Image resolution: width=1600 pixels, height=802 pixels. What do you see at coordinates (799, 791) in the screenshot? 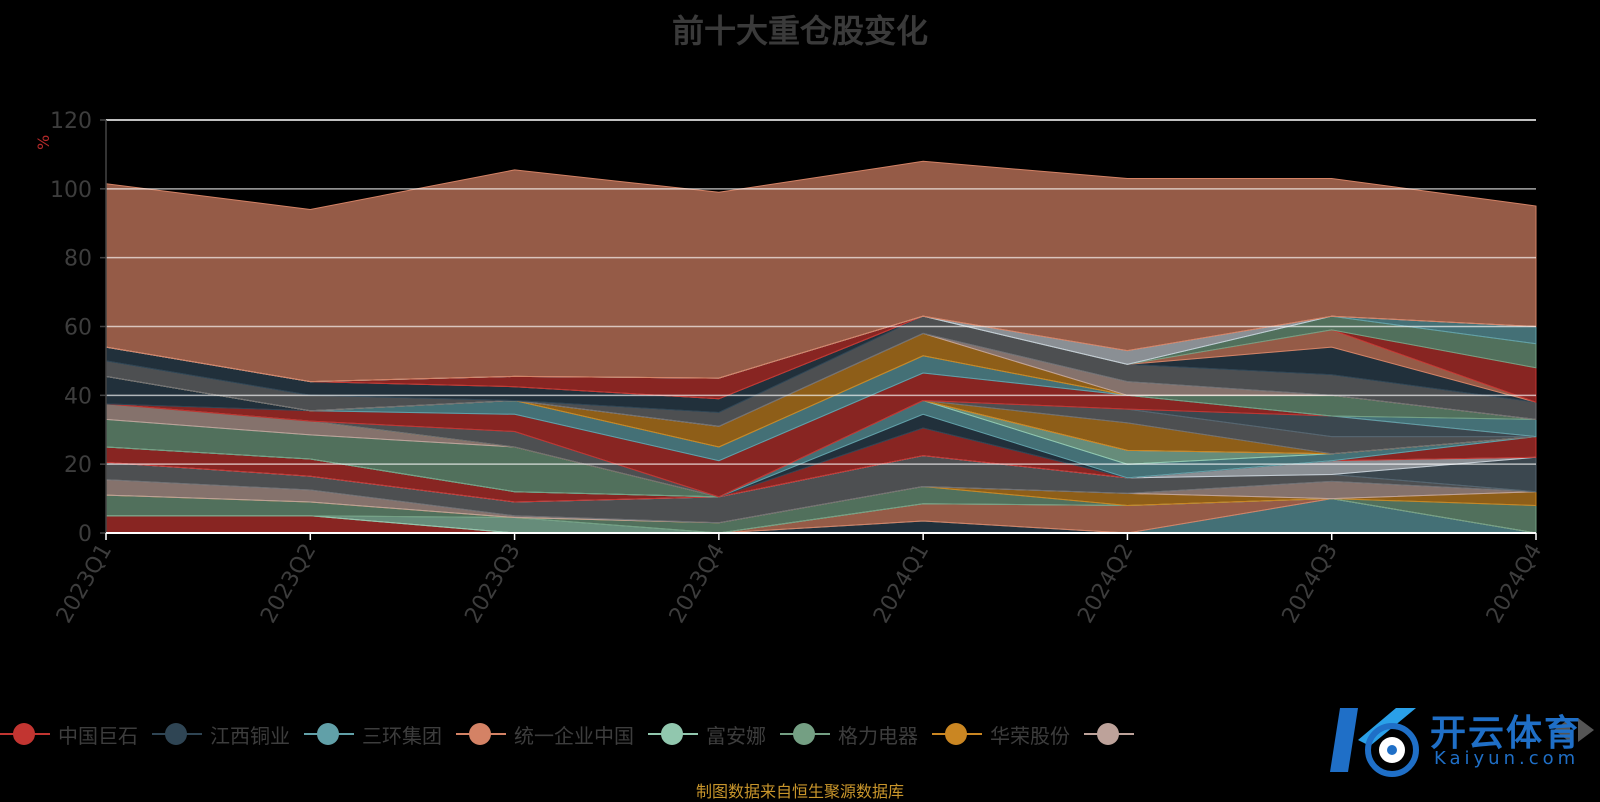
I see `source-note: 制图数据来自恒生聚源数据库` at bounding box center [799, 791].